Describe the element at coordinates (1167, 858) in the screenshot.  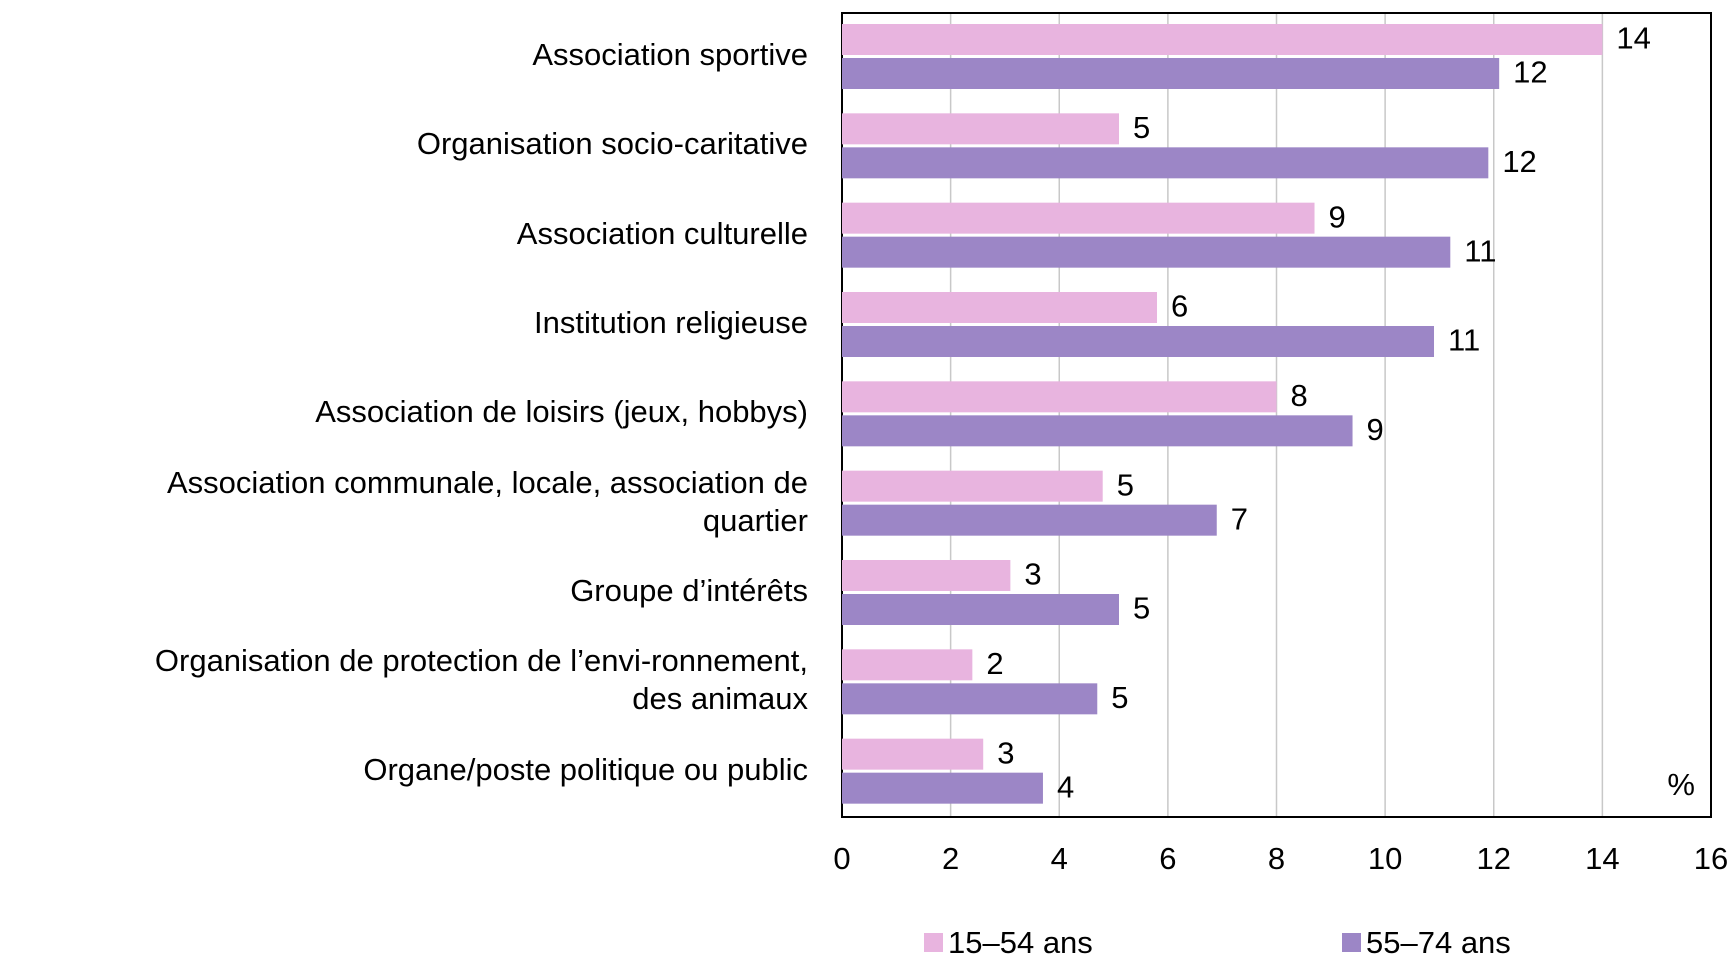
I see `x-tick-label: 6` at that location.